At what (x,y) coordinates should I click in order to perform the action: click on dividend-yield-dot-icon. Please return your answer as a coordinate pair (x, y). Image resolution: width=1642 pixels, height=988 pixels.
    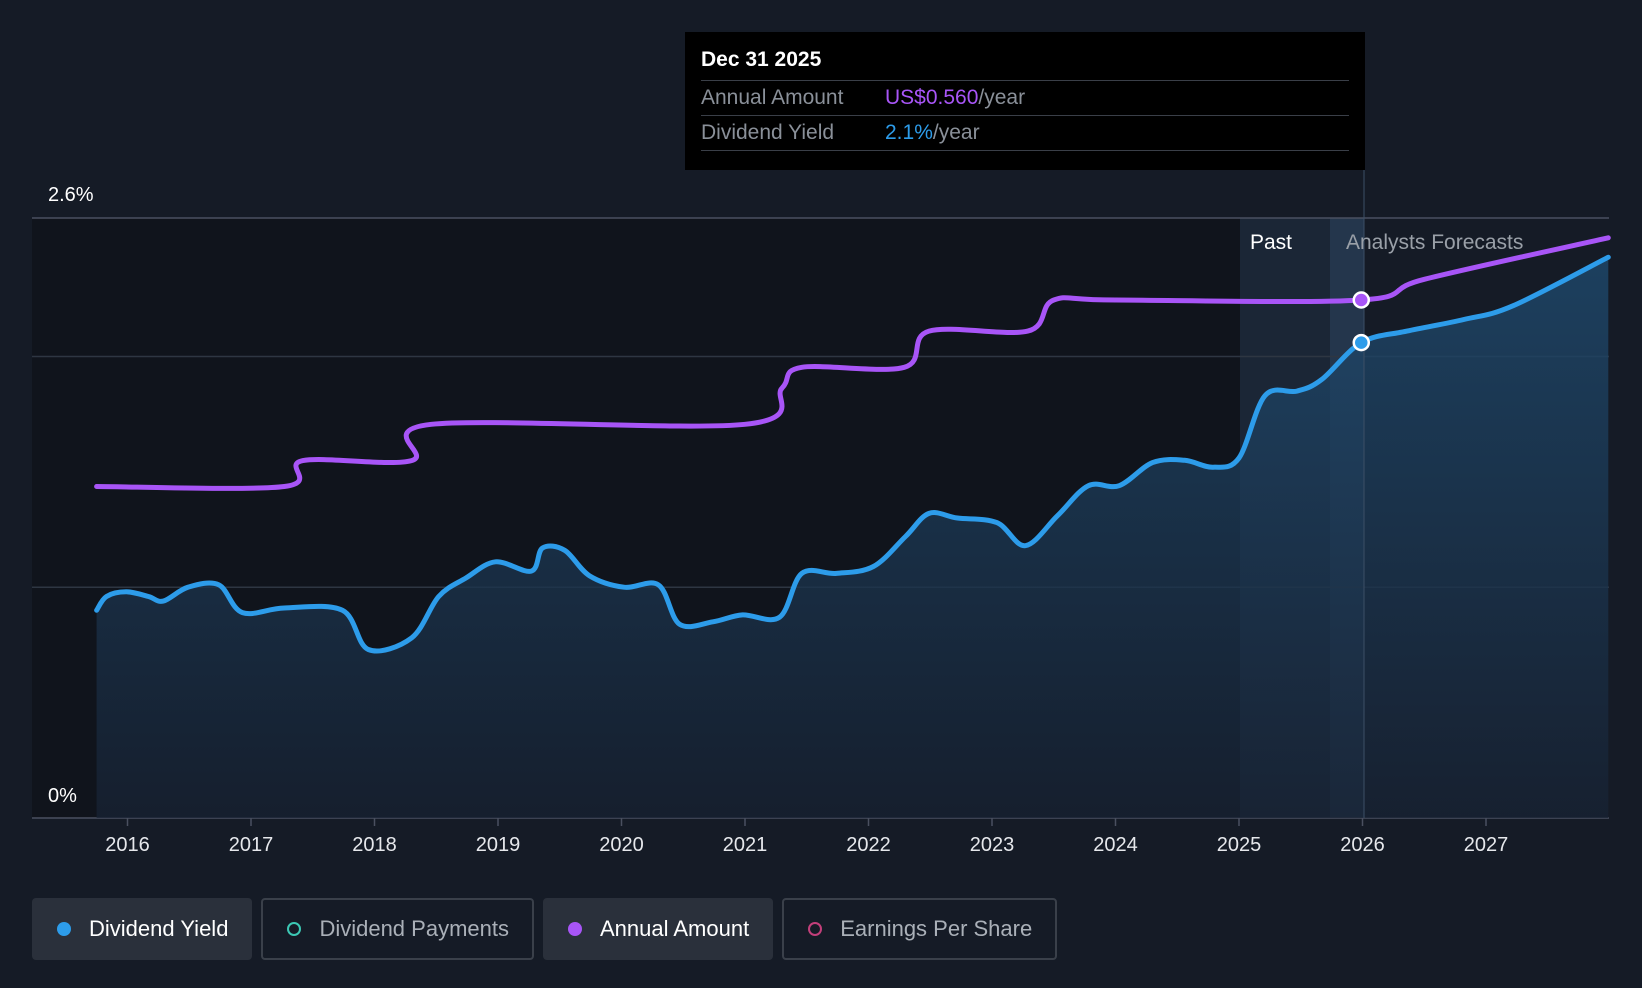
    Looking at the image, I should click on (64, 929).